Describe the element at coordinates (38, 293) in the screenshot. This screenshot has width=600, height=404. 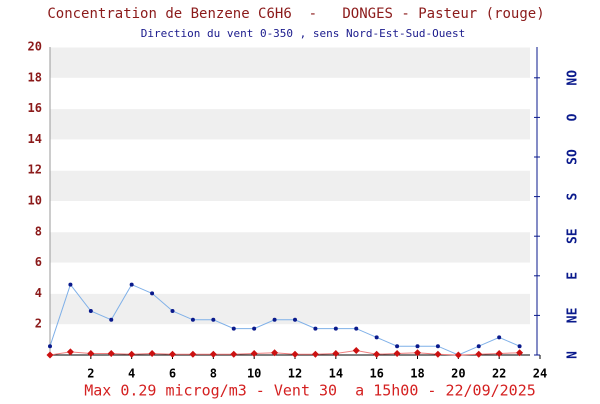
I see `y-tick-label: 4` at that location.